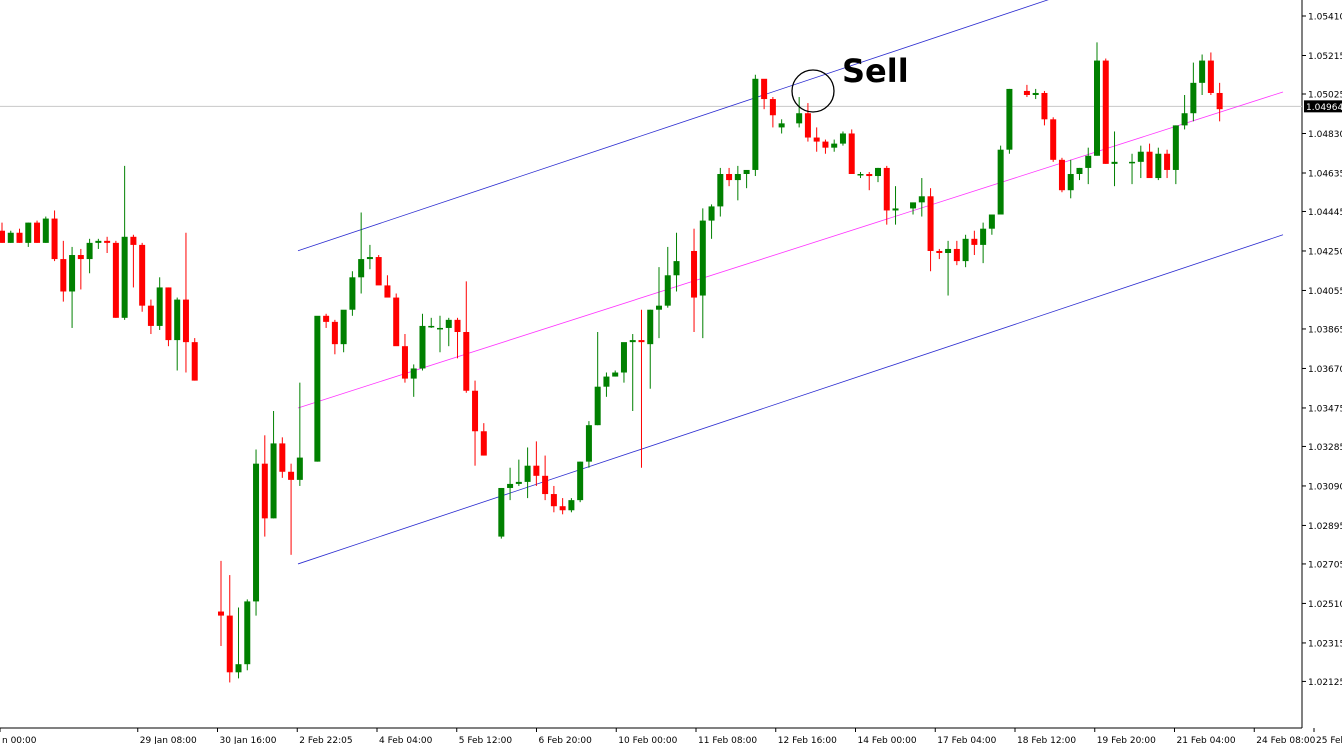  Describe the element at coordinates (1325, 95) in the screenshot. I see `y-tick-label: 1.05025` at that location.